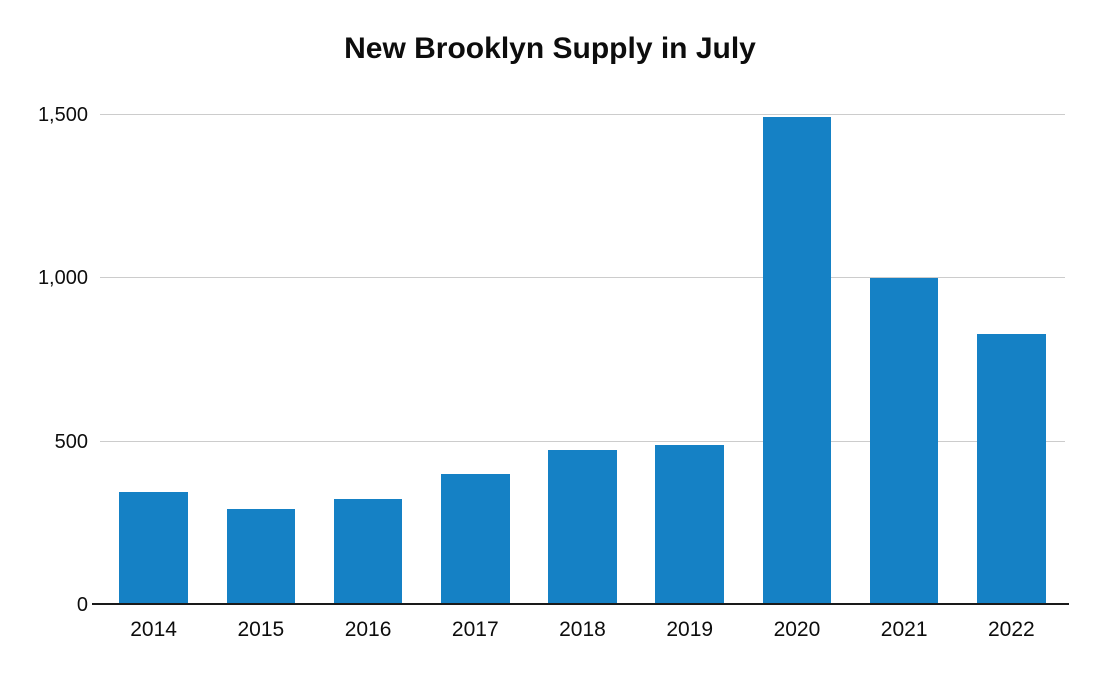 Image resolution: width=1100 pixels, height=680 pixels. I want to click on x-tick-label: 2018, so click(582, 629).